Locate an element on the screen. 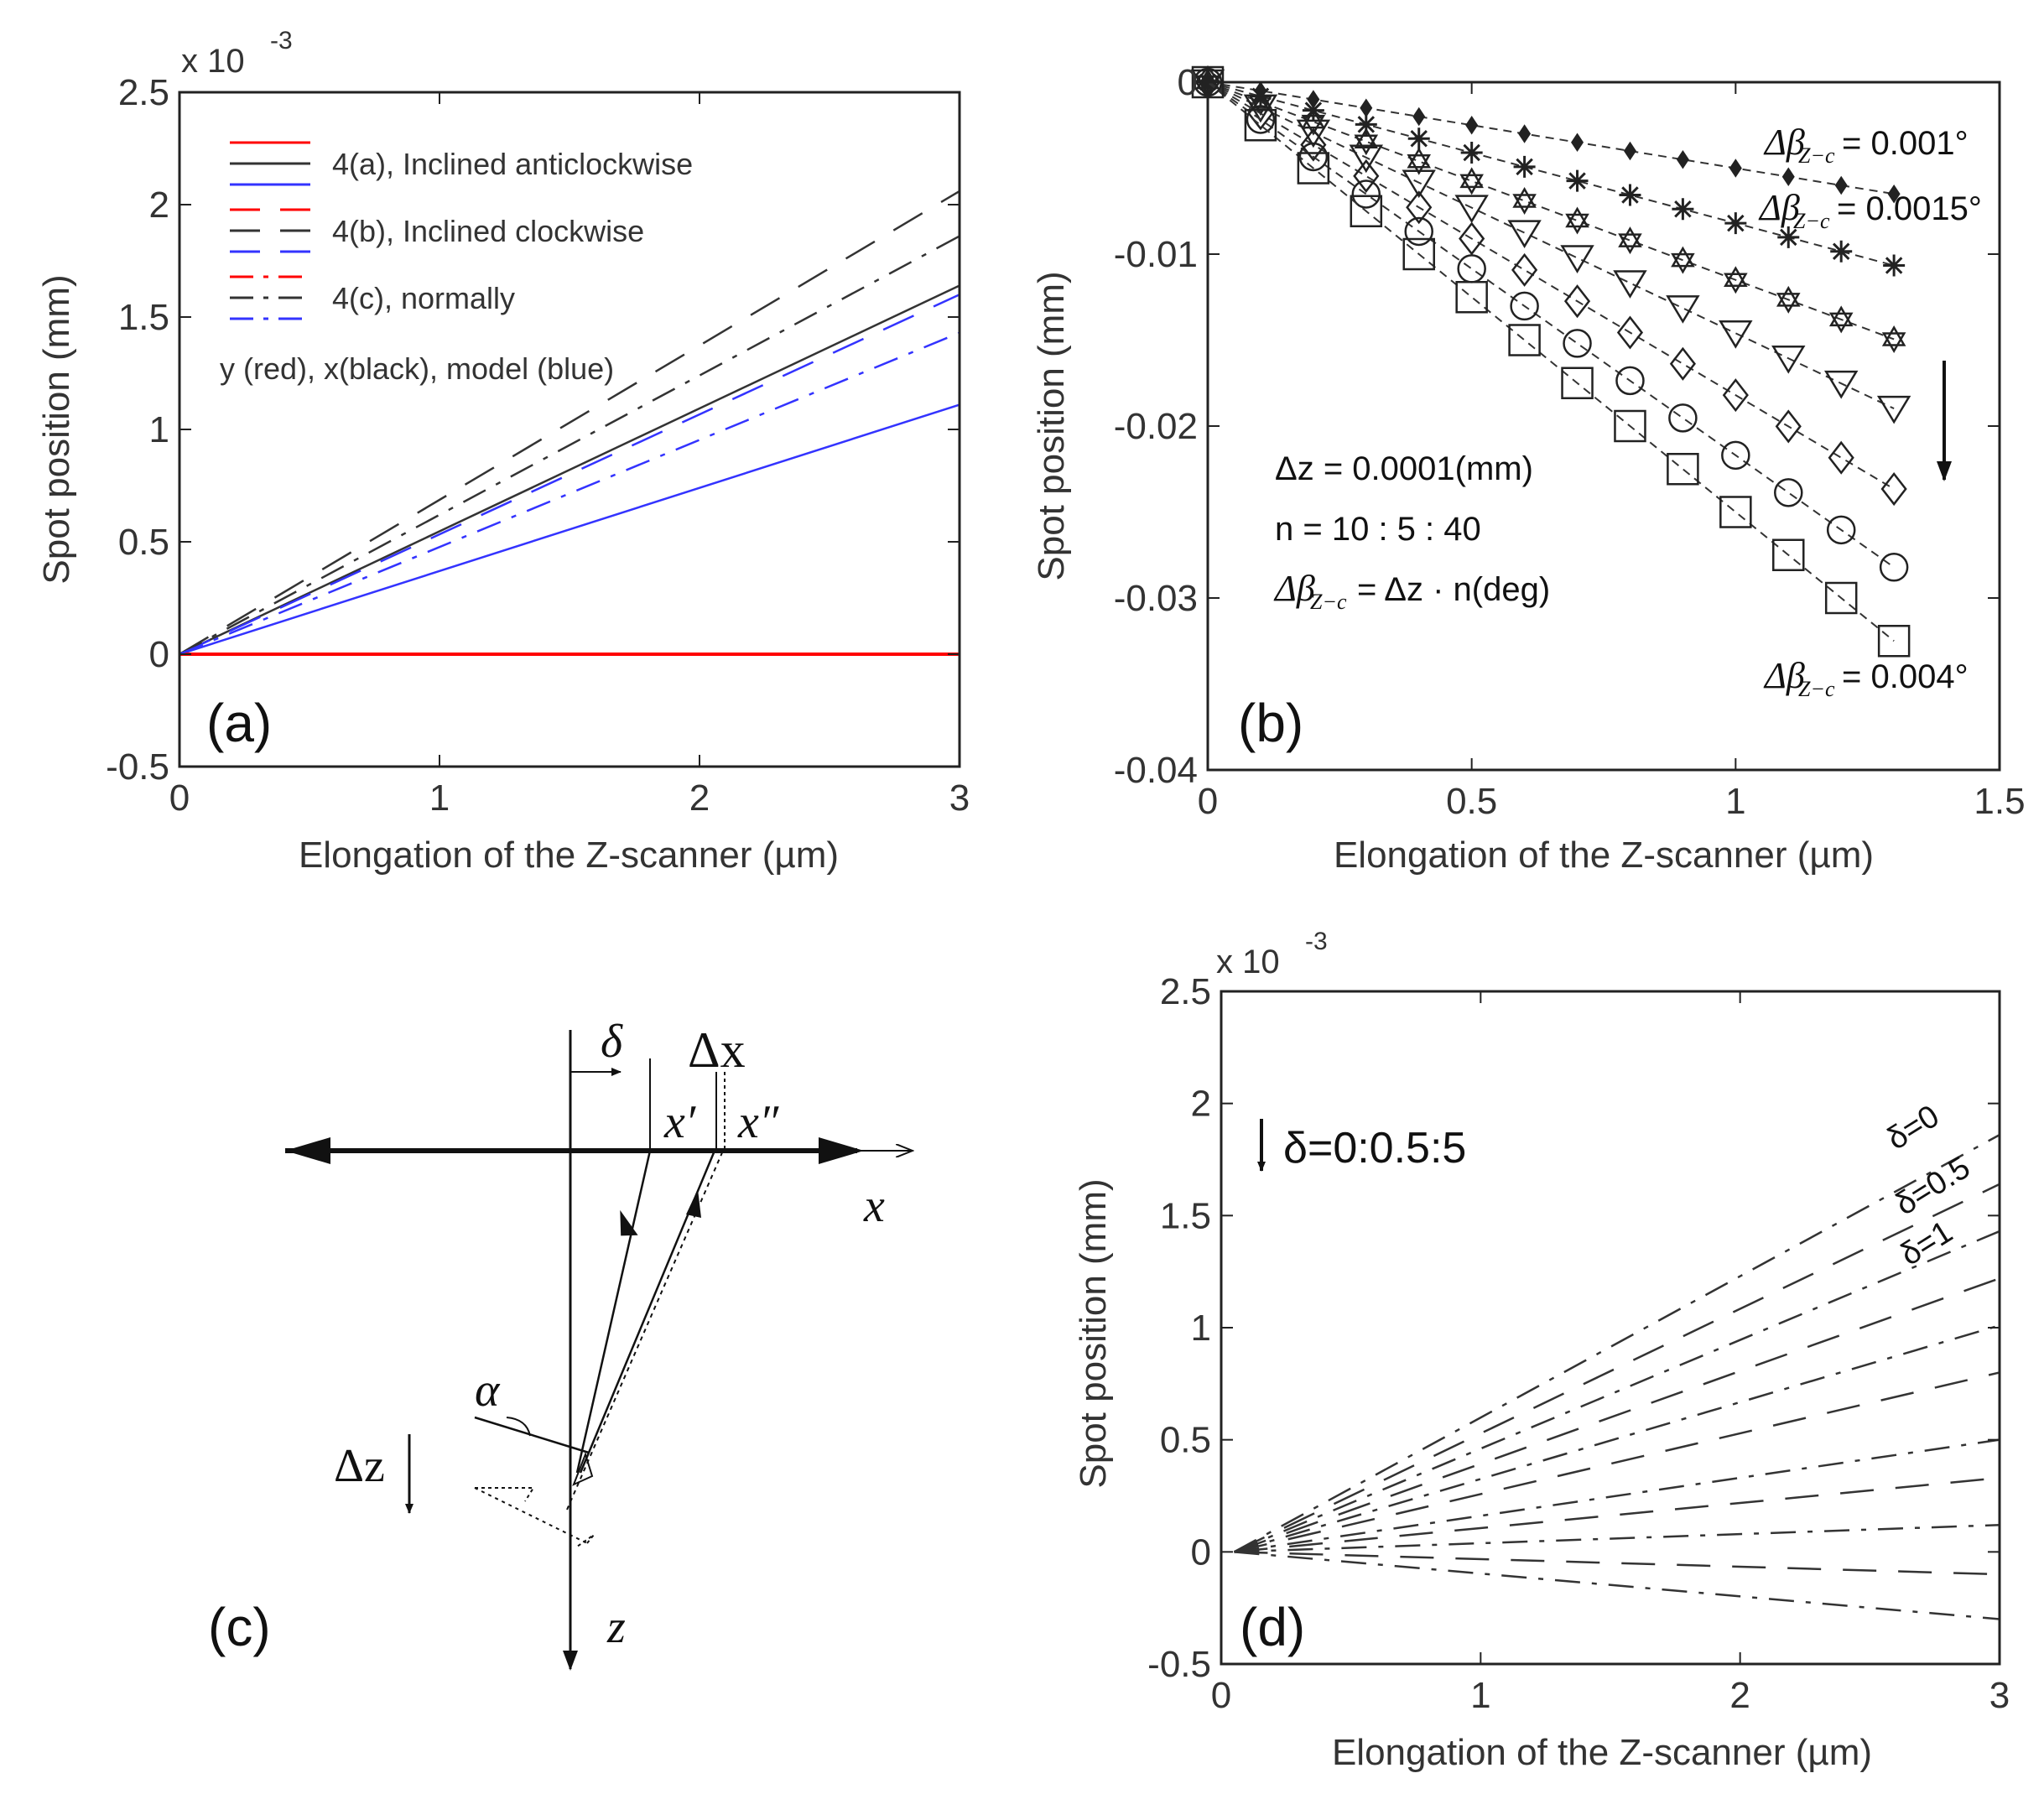  ann-second-val: = 0.0015° is located at coordinates (1909, 208).